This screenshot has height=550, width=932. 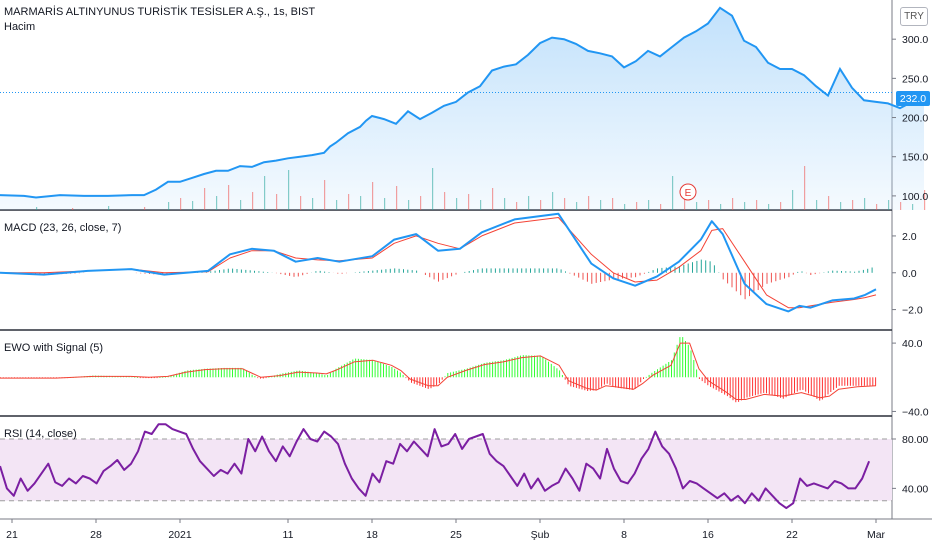 What do you see at coordinates (54, 348) in the screenshot?
I see `ewo-title: EWO with Signal (5)` at bounding box center [54, 348].